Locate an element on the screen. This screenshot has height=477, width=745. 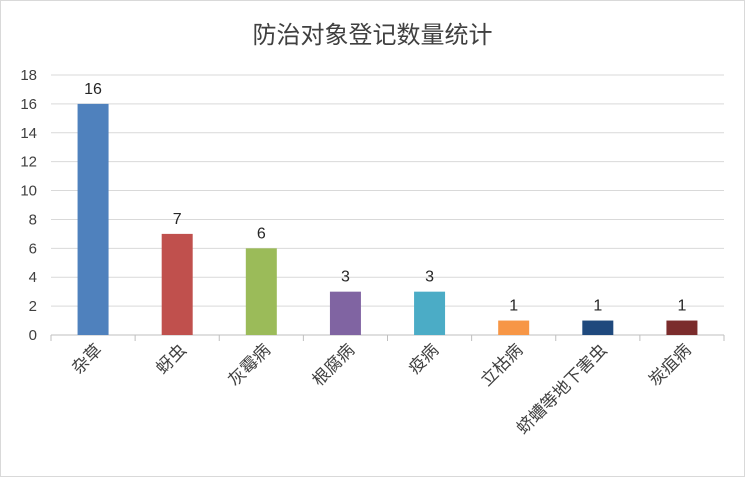
category-label-0: 杂草 is located at coordinates (87, 359).